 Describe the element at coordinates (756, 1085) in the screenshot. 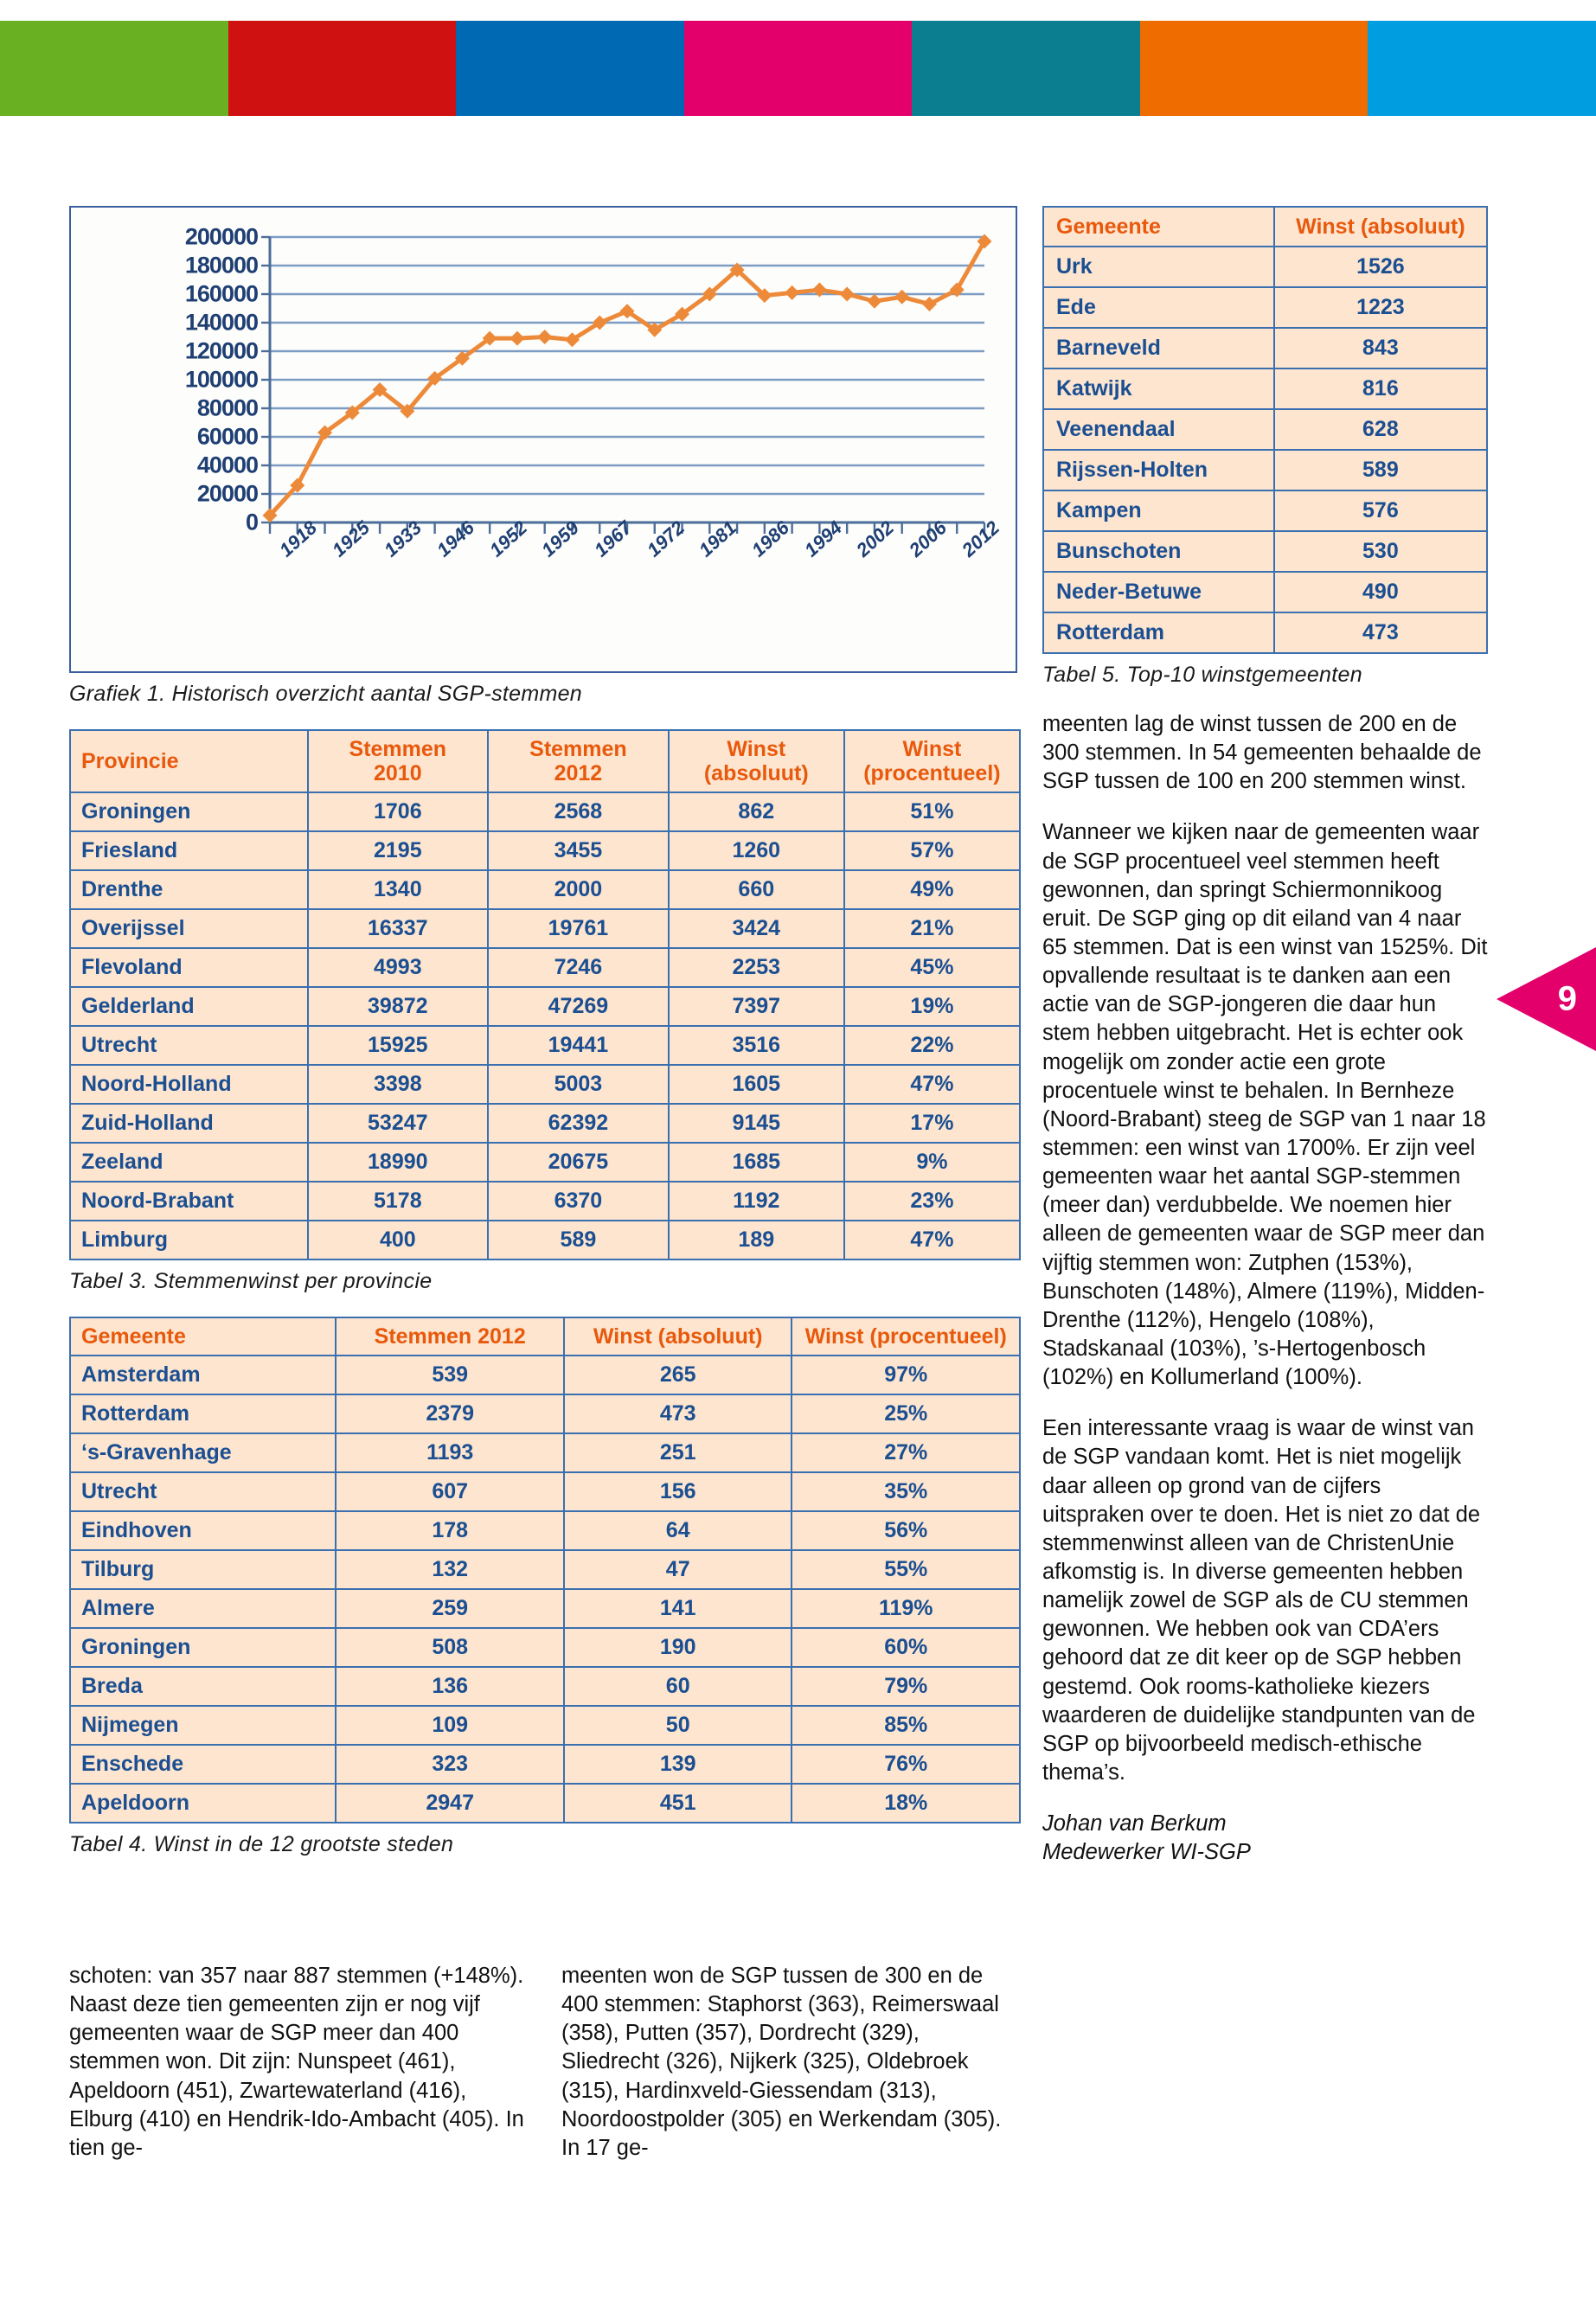

I see `data-cell: 1605` at that location.